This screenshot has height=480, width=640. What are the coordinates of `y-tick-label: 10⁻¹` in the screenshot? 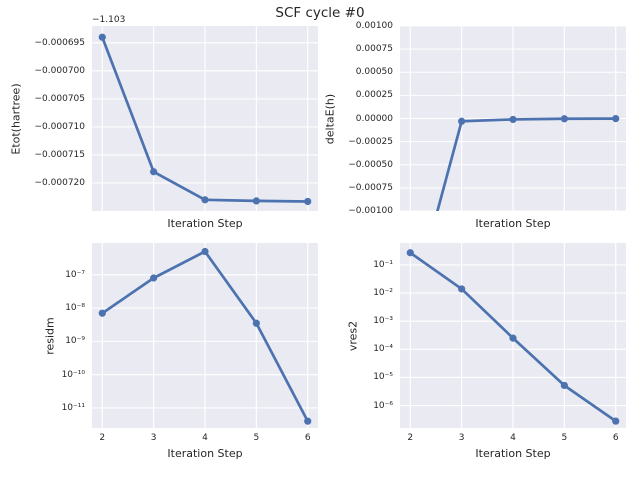 It's located at (383, 264).